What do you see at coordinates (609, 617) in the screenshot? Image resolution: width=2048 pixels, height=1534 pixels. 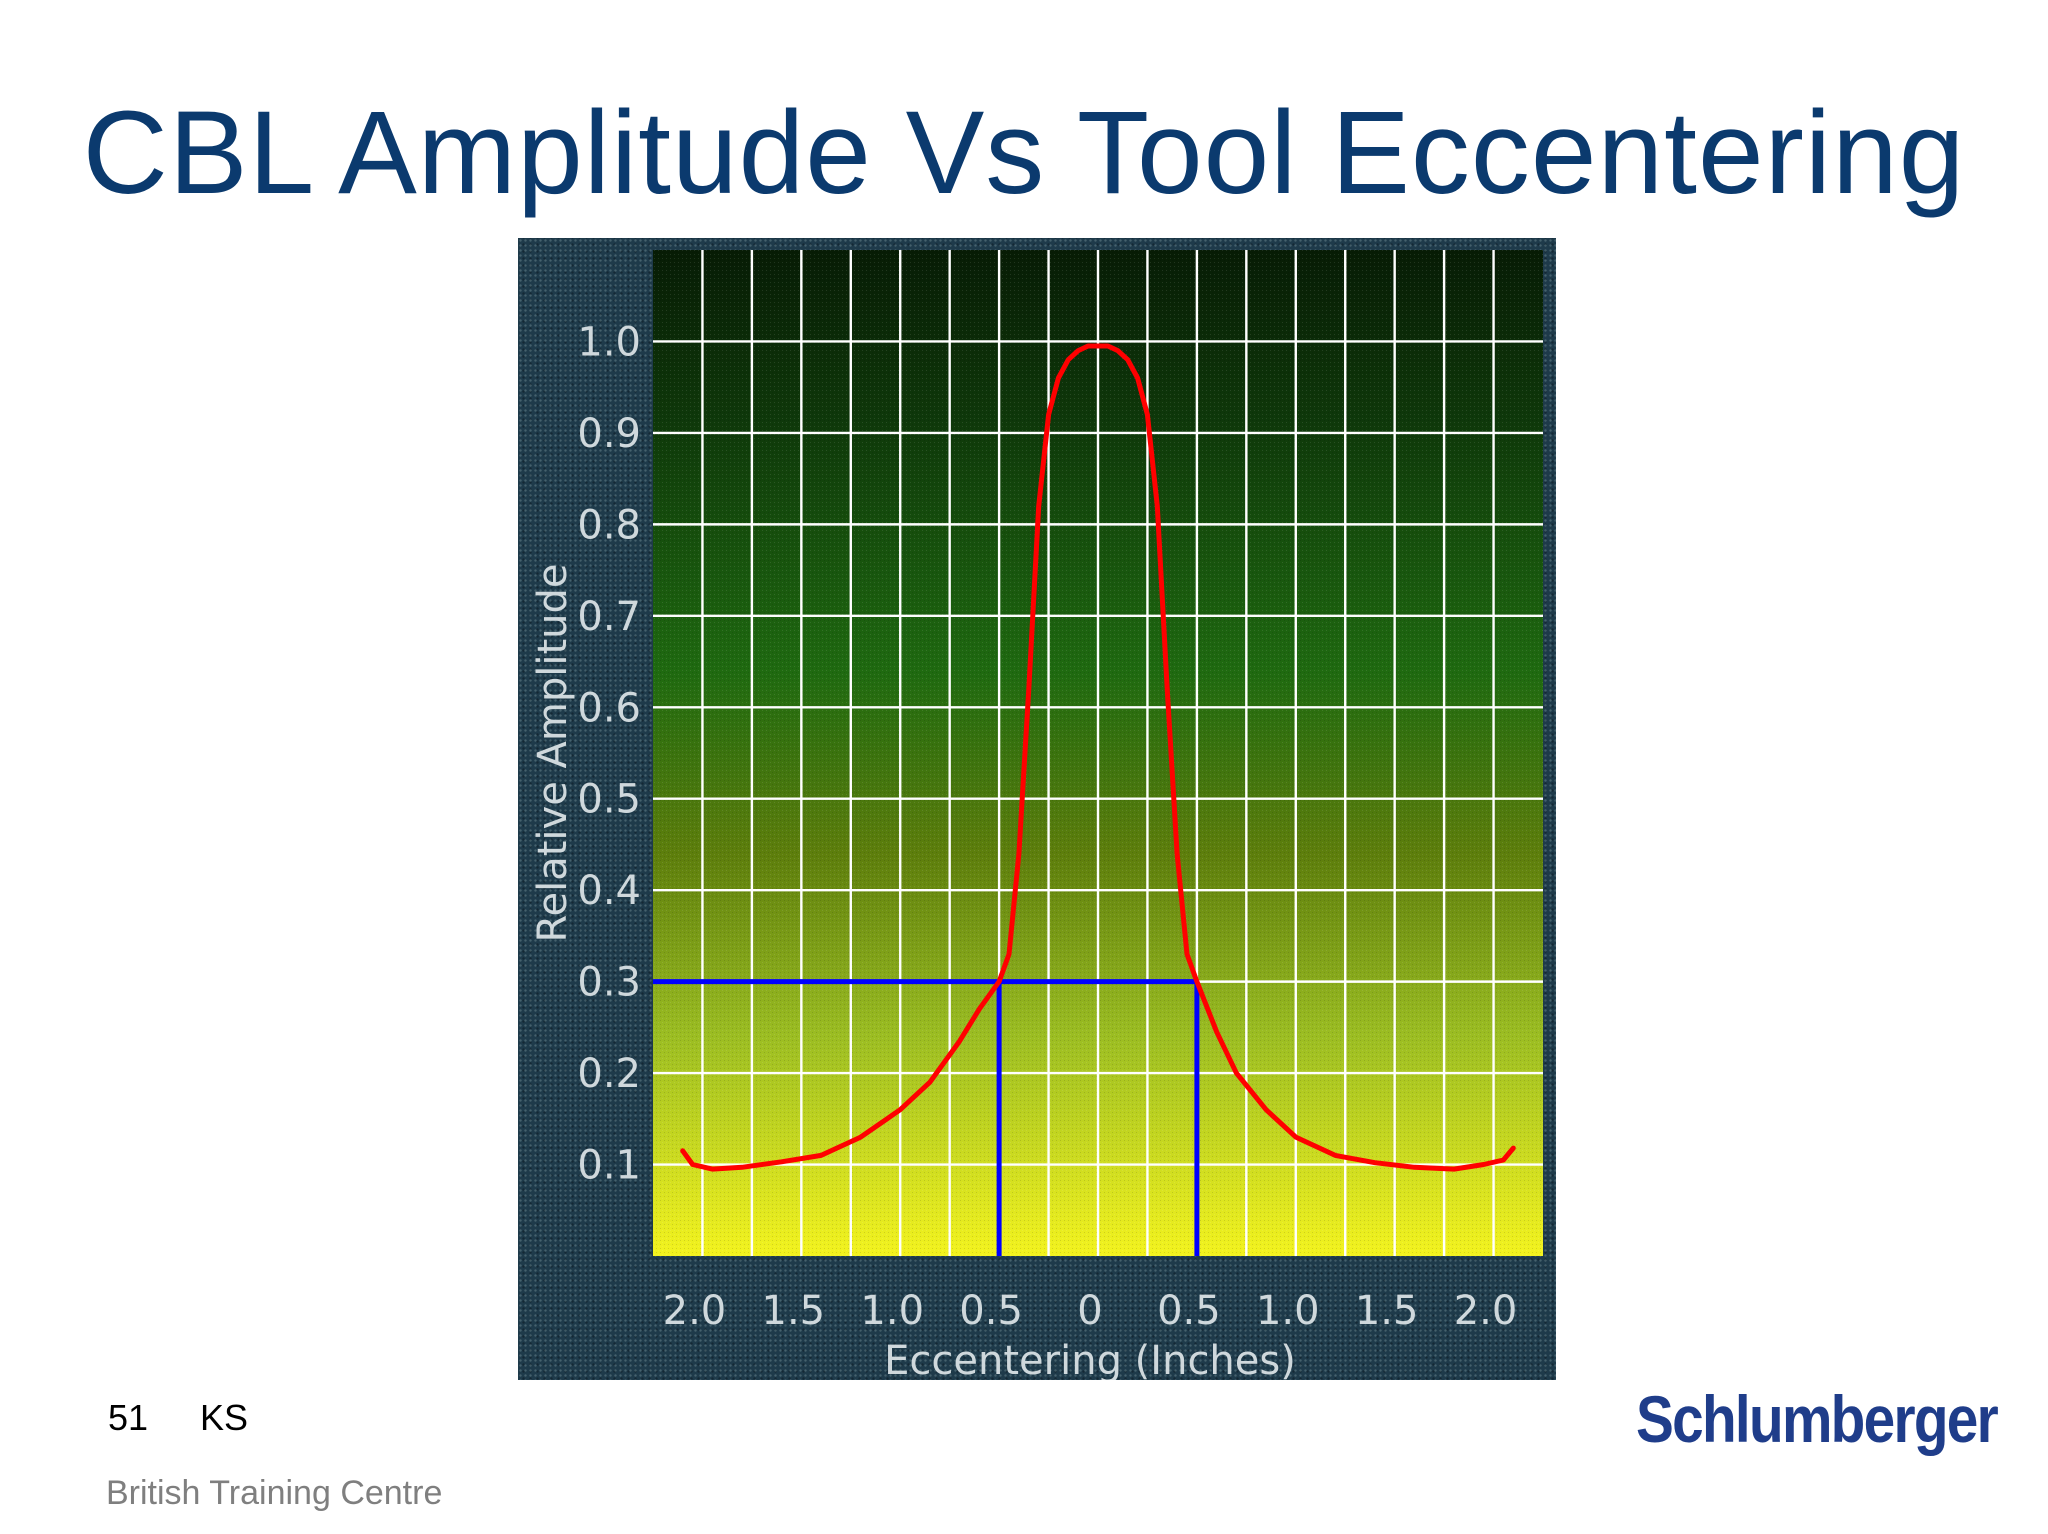 I see `y-tick-label: 0.7` at bounding box center [609, 617].